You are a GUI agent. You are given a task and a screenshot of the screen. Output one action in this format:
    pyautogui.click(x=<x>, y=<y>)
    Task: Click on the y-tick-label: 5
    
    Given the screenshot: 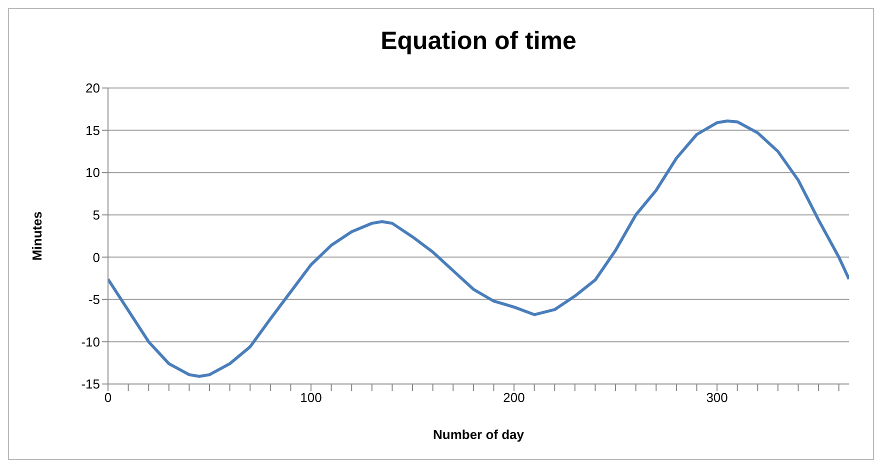 What is the action you would take?
    pyautogui.click(x=96, y=214)
    